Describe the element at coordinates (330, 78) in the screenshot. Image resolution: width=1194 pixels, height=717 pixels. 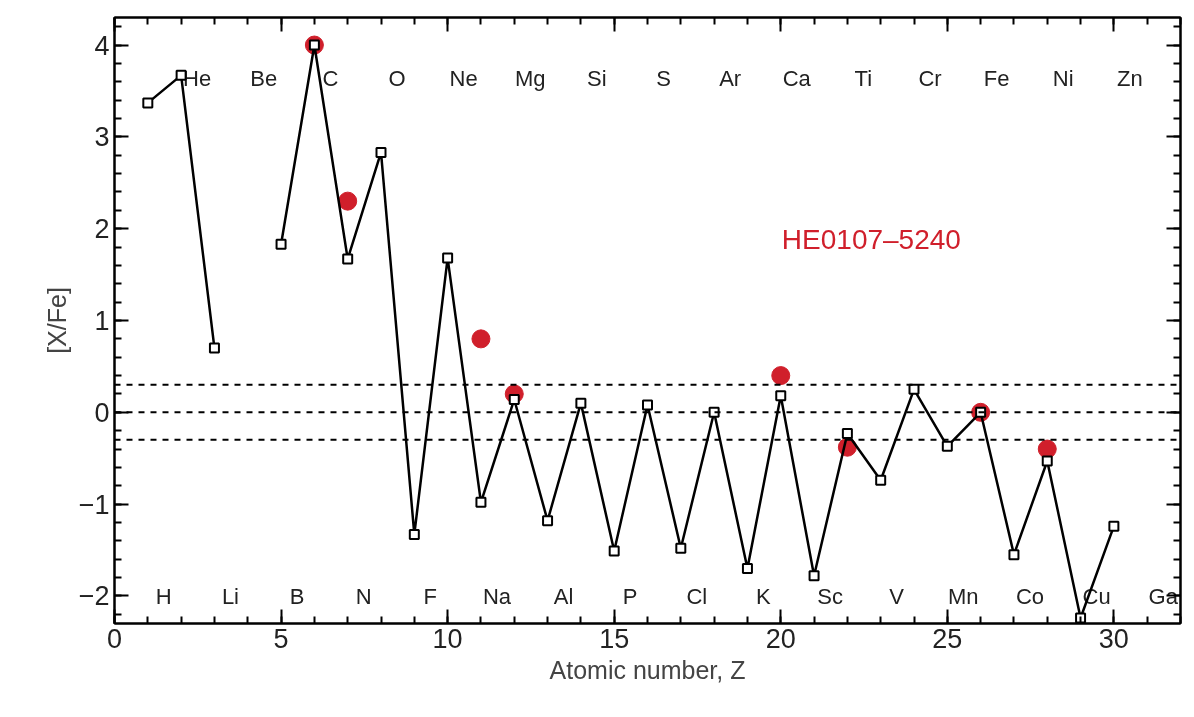
I see `annotation: C` at that location.